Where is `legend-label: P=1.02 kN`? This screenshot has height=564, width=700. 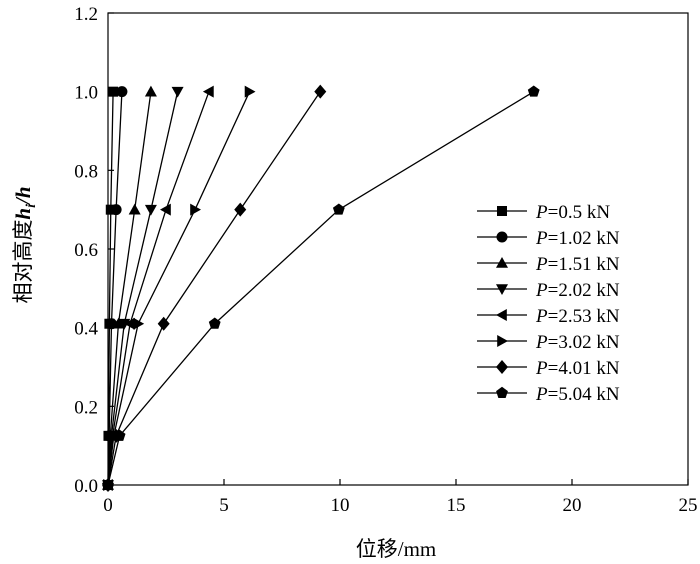 legend-label: P=1.02 kN is located at coordinates (577, 238).